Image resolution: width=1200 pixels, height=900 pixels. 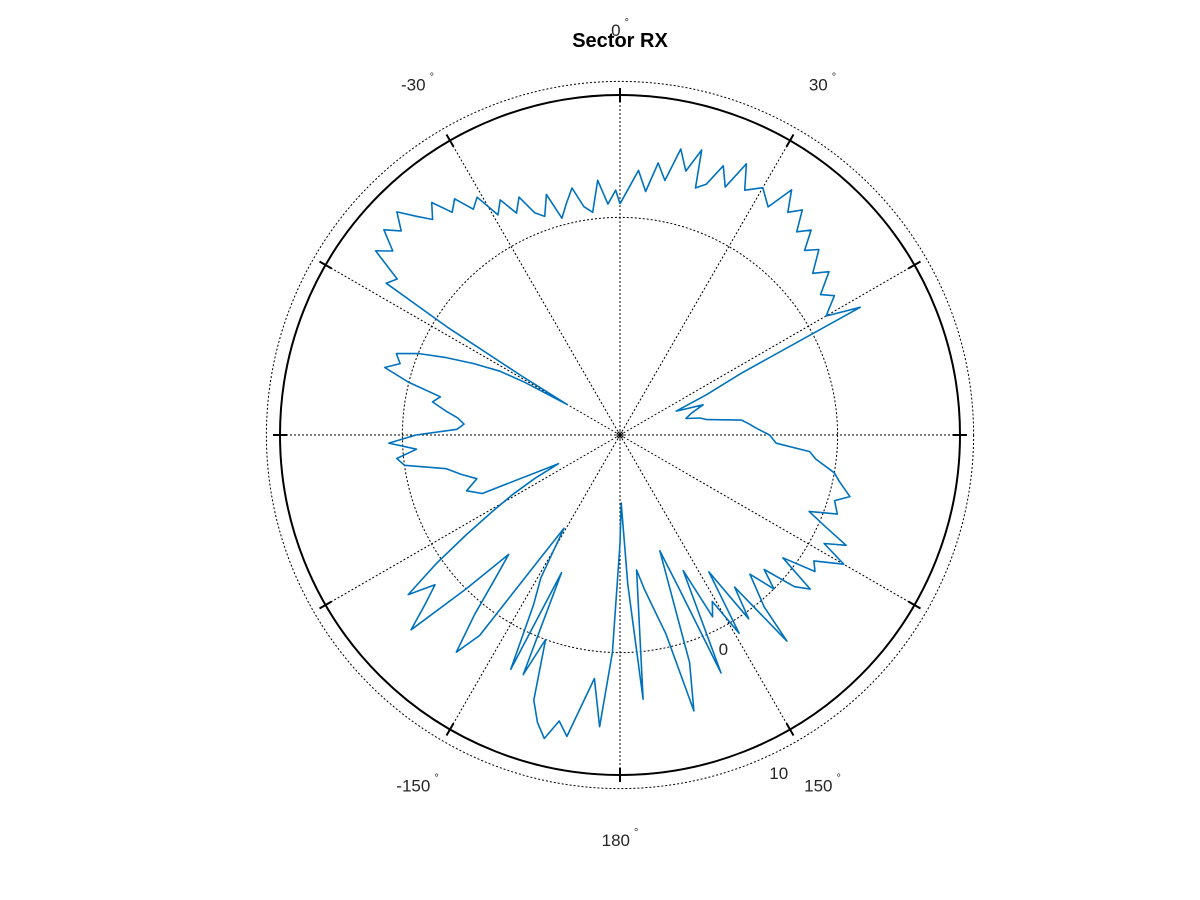 I want to click on angle-label: -150 °, so click(x=417, y=784).